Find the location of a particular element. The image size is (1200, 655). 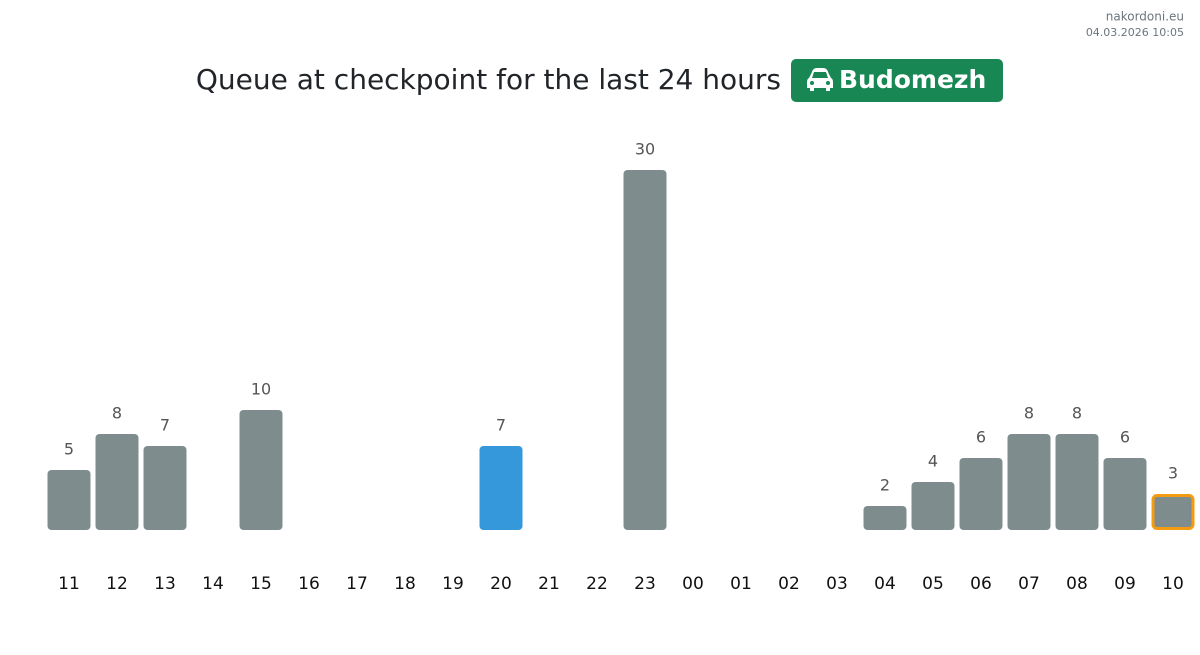

value-label: 4 is located at coordinates (933, 461).